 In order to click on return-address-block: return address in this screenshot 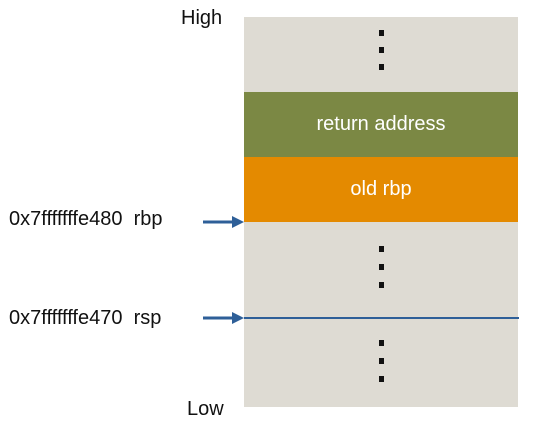, I will do `click(381, 124)`.